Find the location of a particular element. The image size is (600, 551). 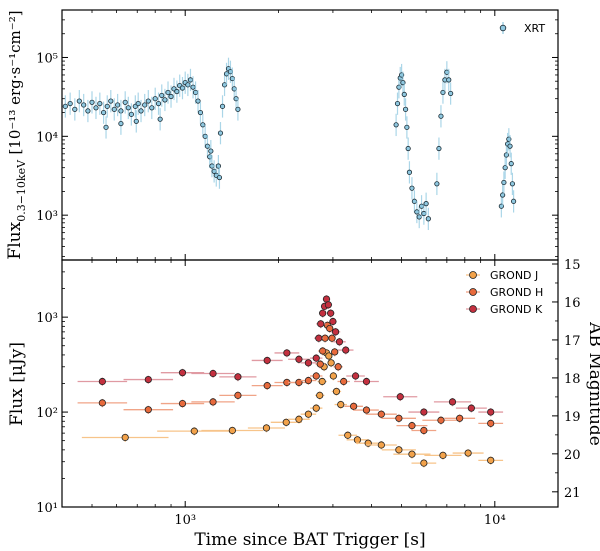

grond-legend: GROND J GROND H GROND K is located at coordinates (504, 292).